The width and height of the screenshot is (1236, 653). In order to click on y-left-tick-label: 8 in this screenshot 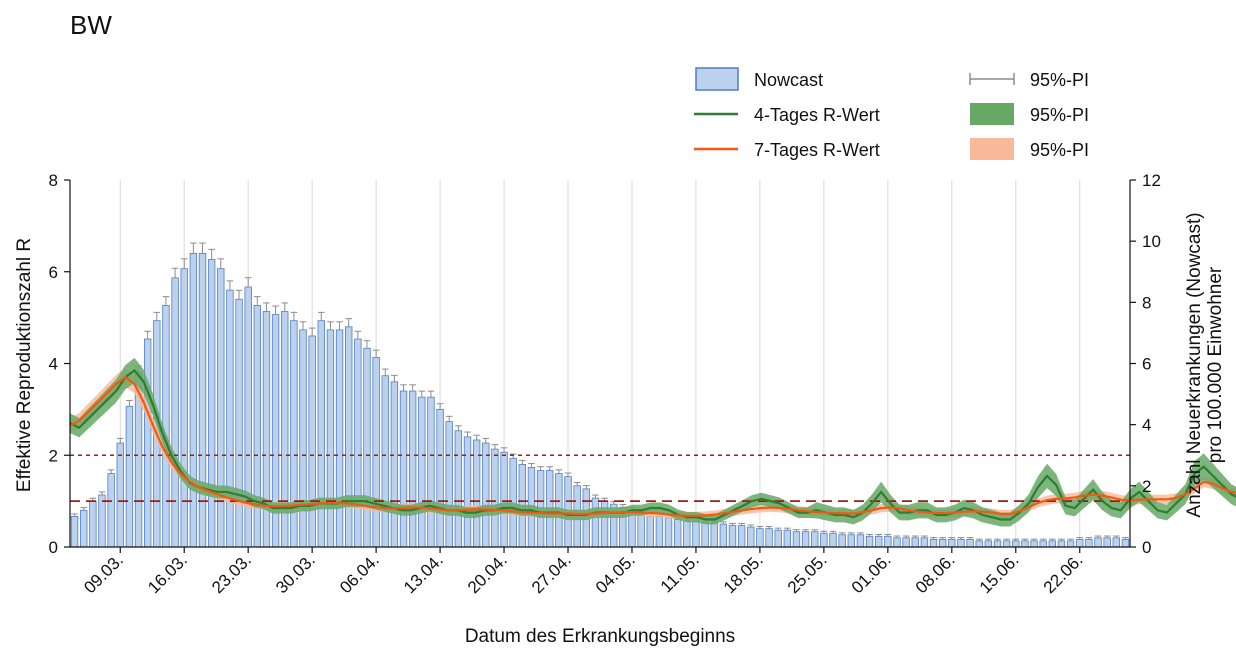, I will do `click(53, 180)`.